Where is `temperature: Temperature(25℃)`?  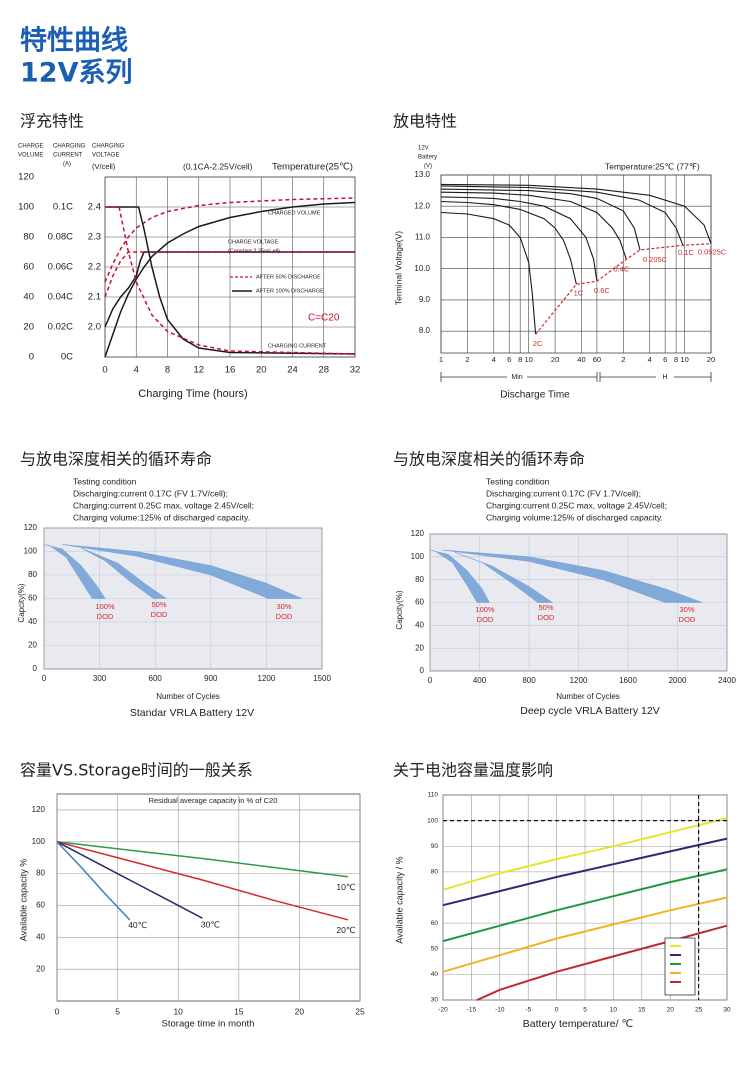 temperature: Temperature(25℃) is located at coordinates (312, 167).